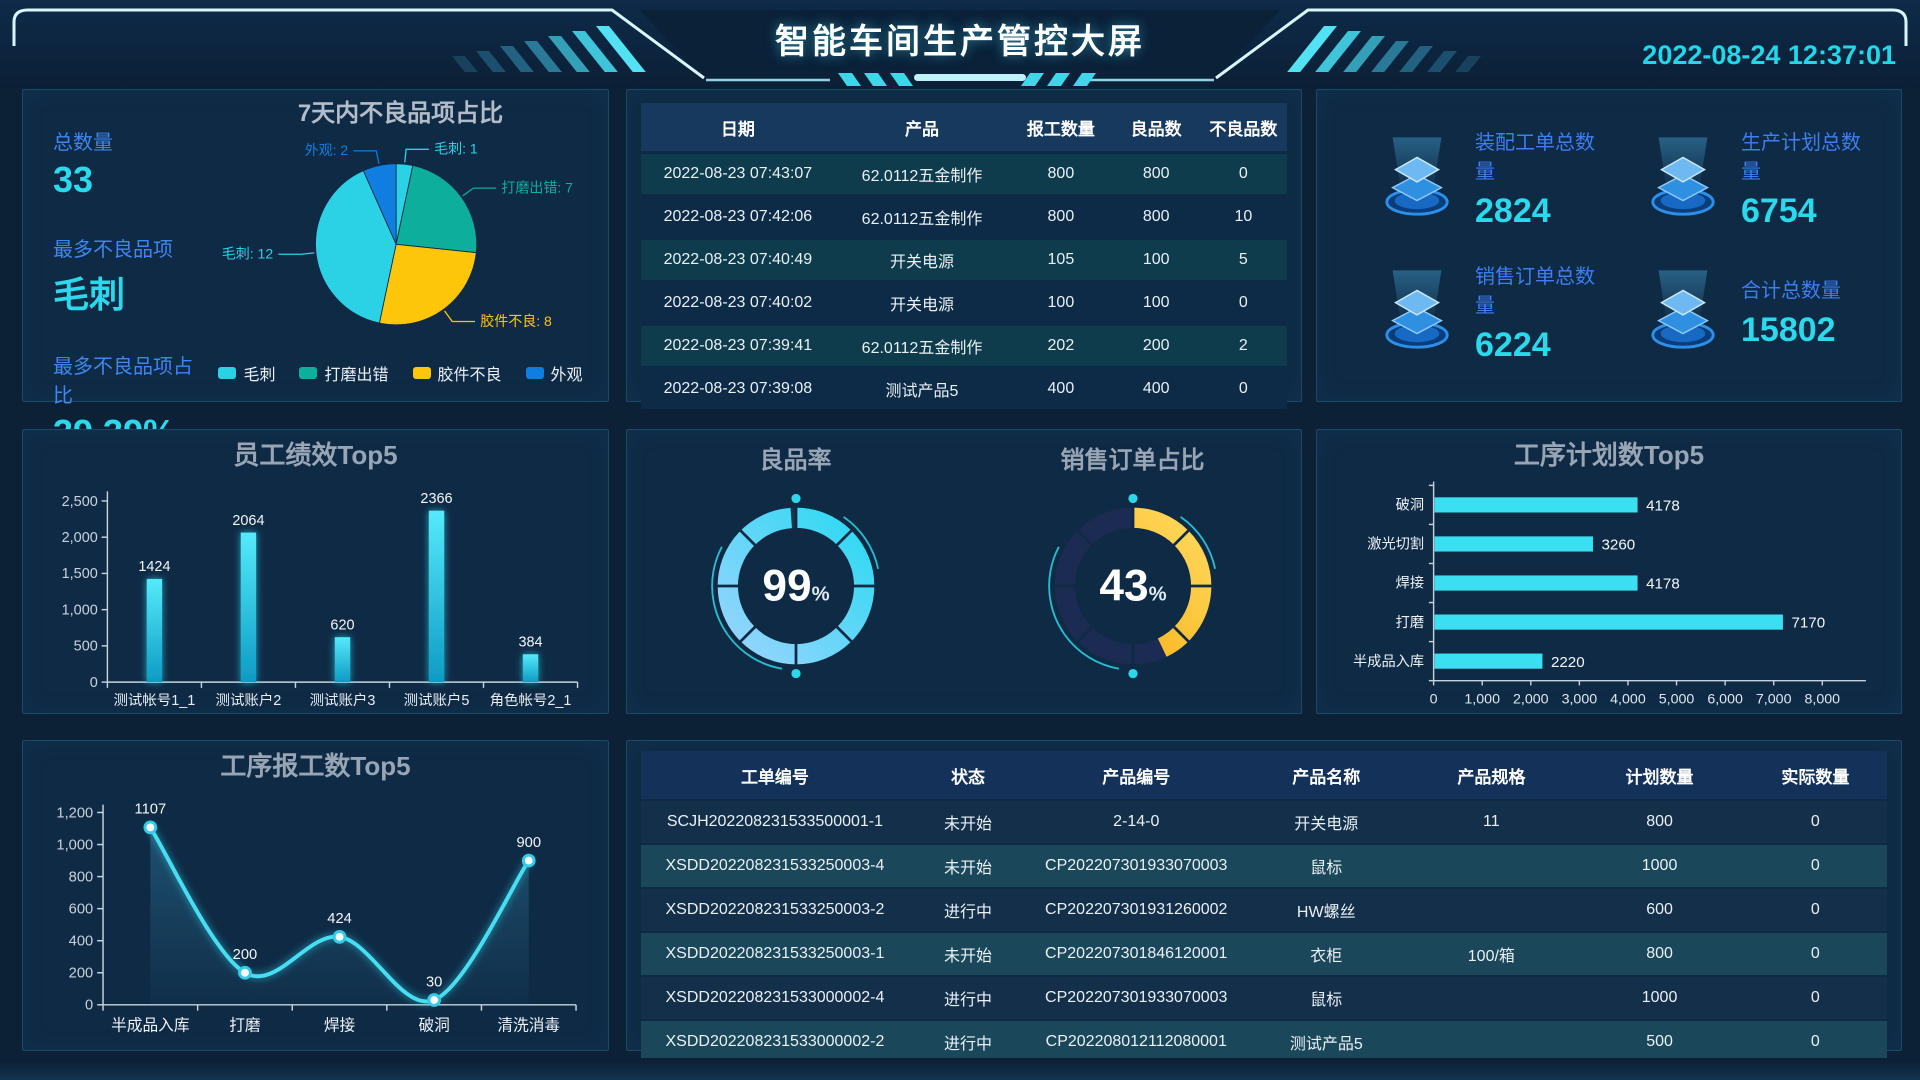  What do you see at coordinates (245, 1025) in the screenshot?
I see `svg-text: 打磨` at bounding box center [245, 1025].